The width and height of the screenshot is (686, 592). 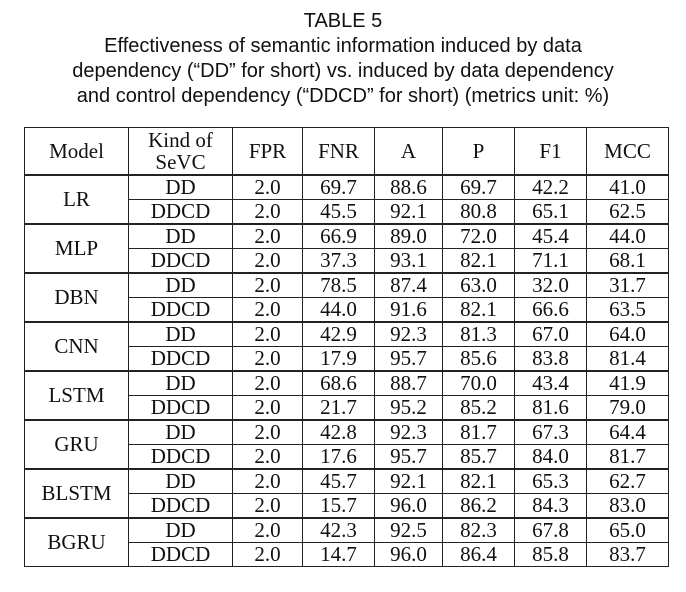 What do you see at coordinates (627, 506) in the screenshot?
I see `mcc-cell: 83.0` at bounding box center [627, 506].